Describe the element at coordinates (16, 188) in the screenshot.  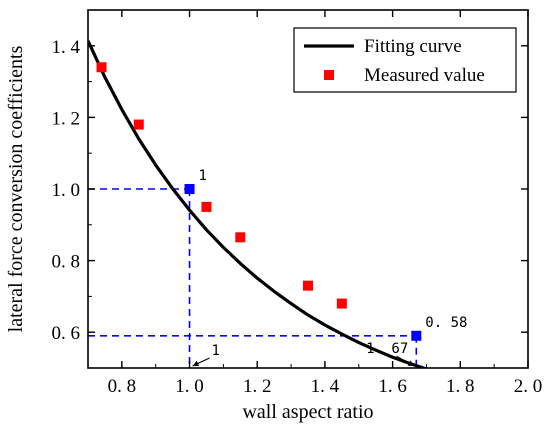
I see `y-axis-title: lateral force conversion coefficients` at that location.